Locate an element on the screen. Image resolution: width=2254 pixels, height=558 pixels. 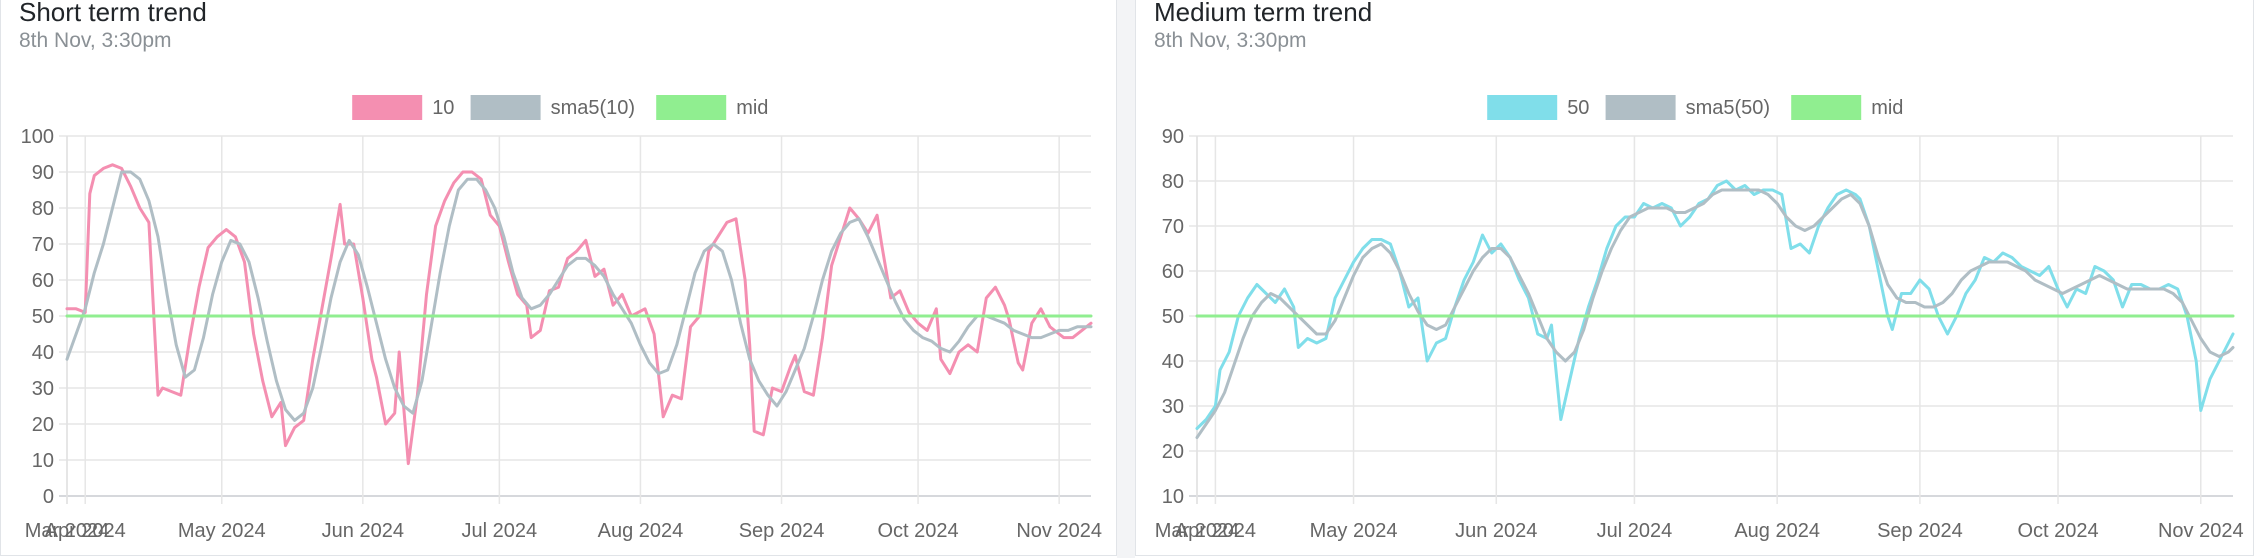
legend-item: 50 is located at coordinates (1538, 107).